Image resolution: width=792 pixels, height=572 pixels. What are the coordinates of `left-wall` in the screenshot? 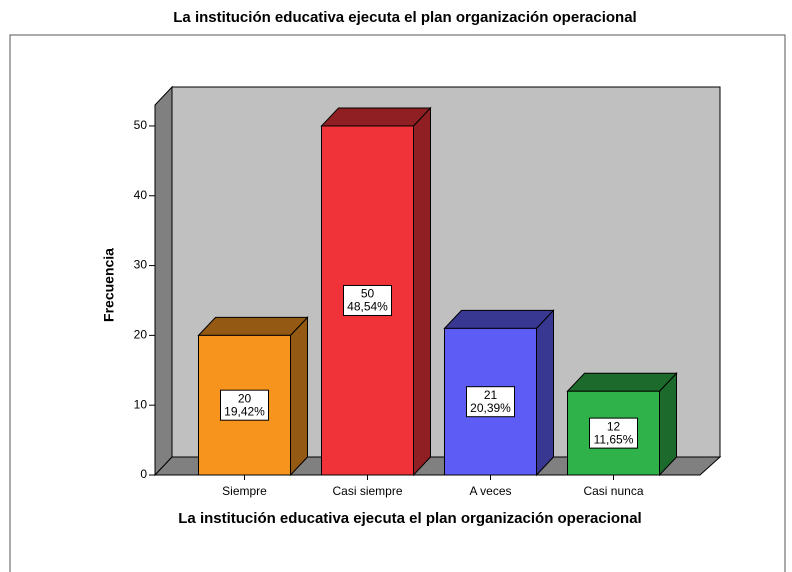 It's located at (163, 281).